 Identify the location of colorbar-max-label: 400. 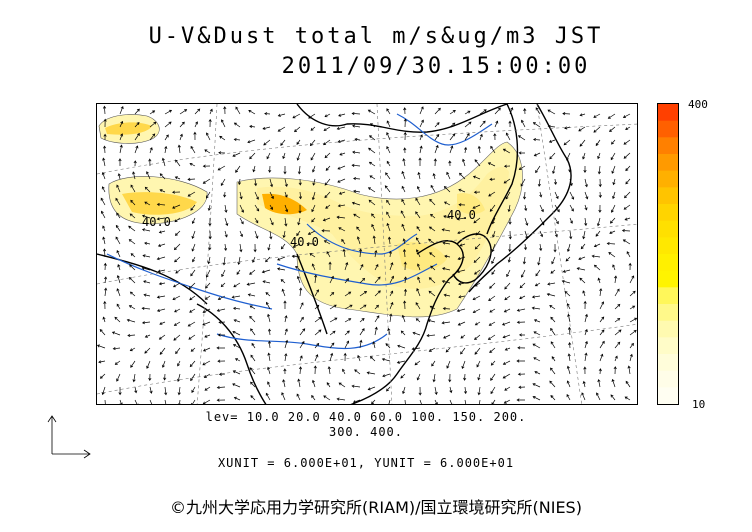
(698, 104).